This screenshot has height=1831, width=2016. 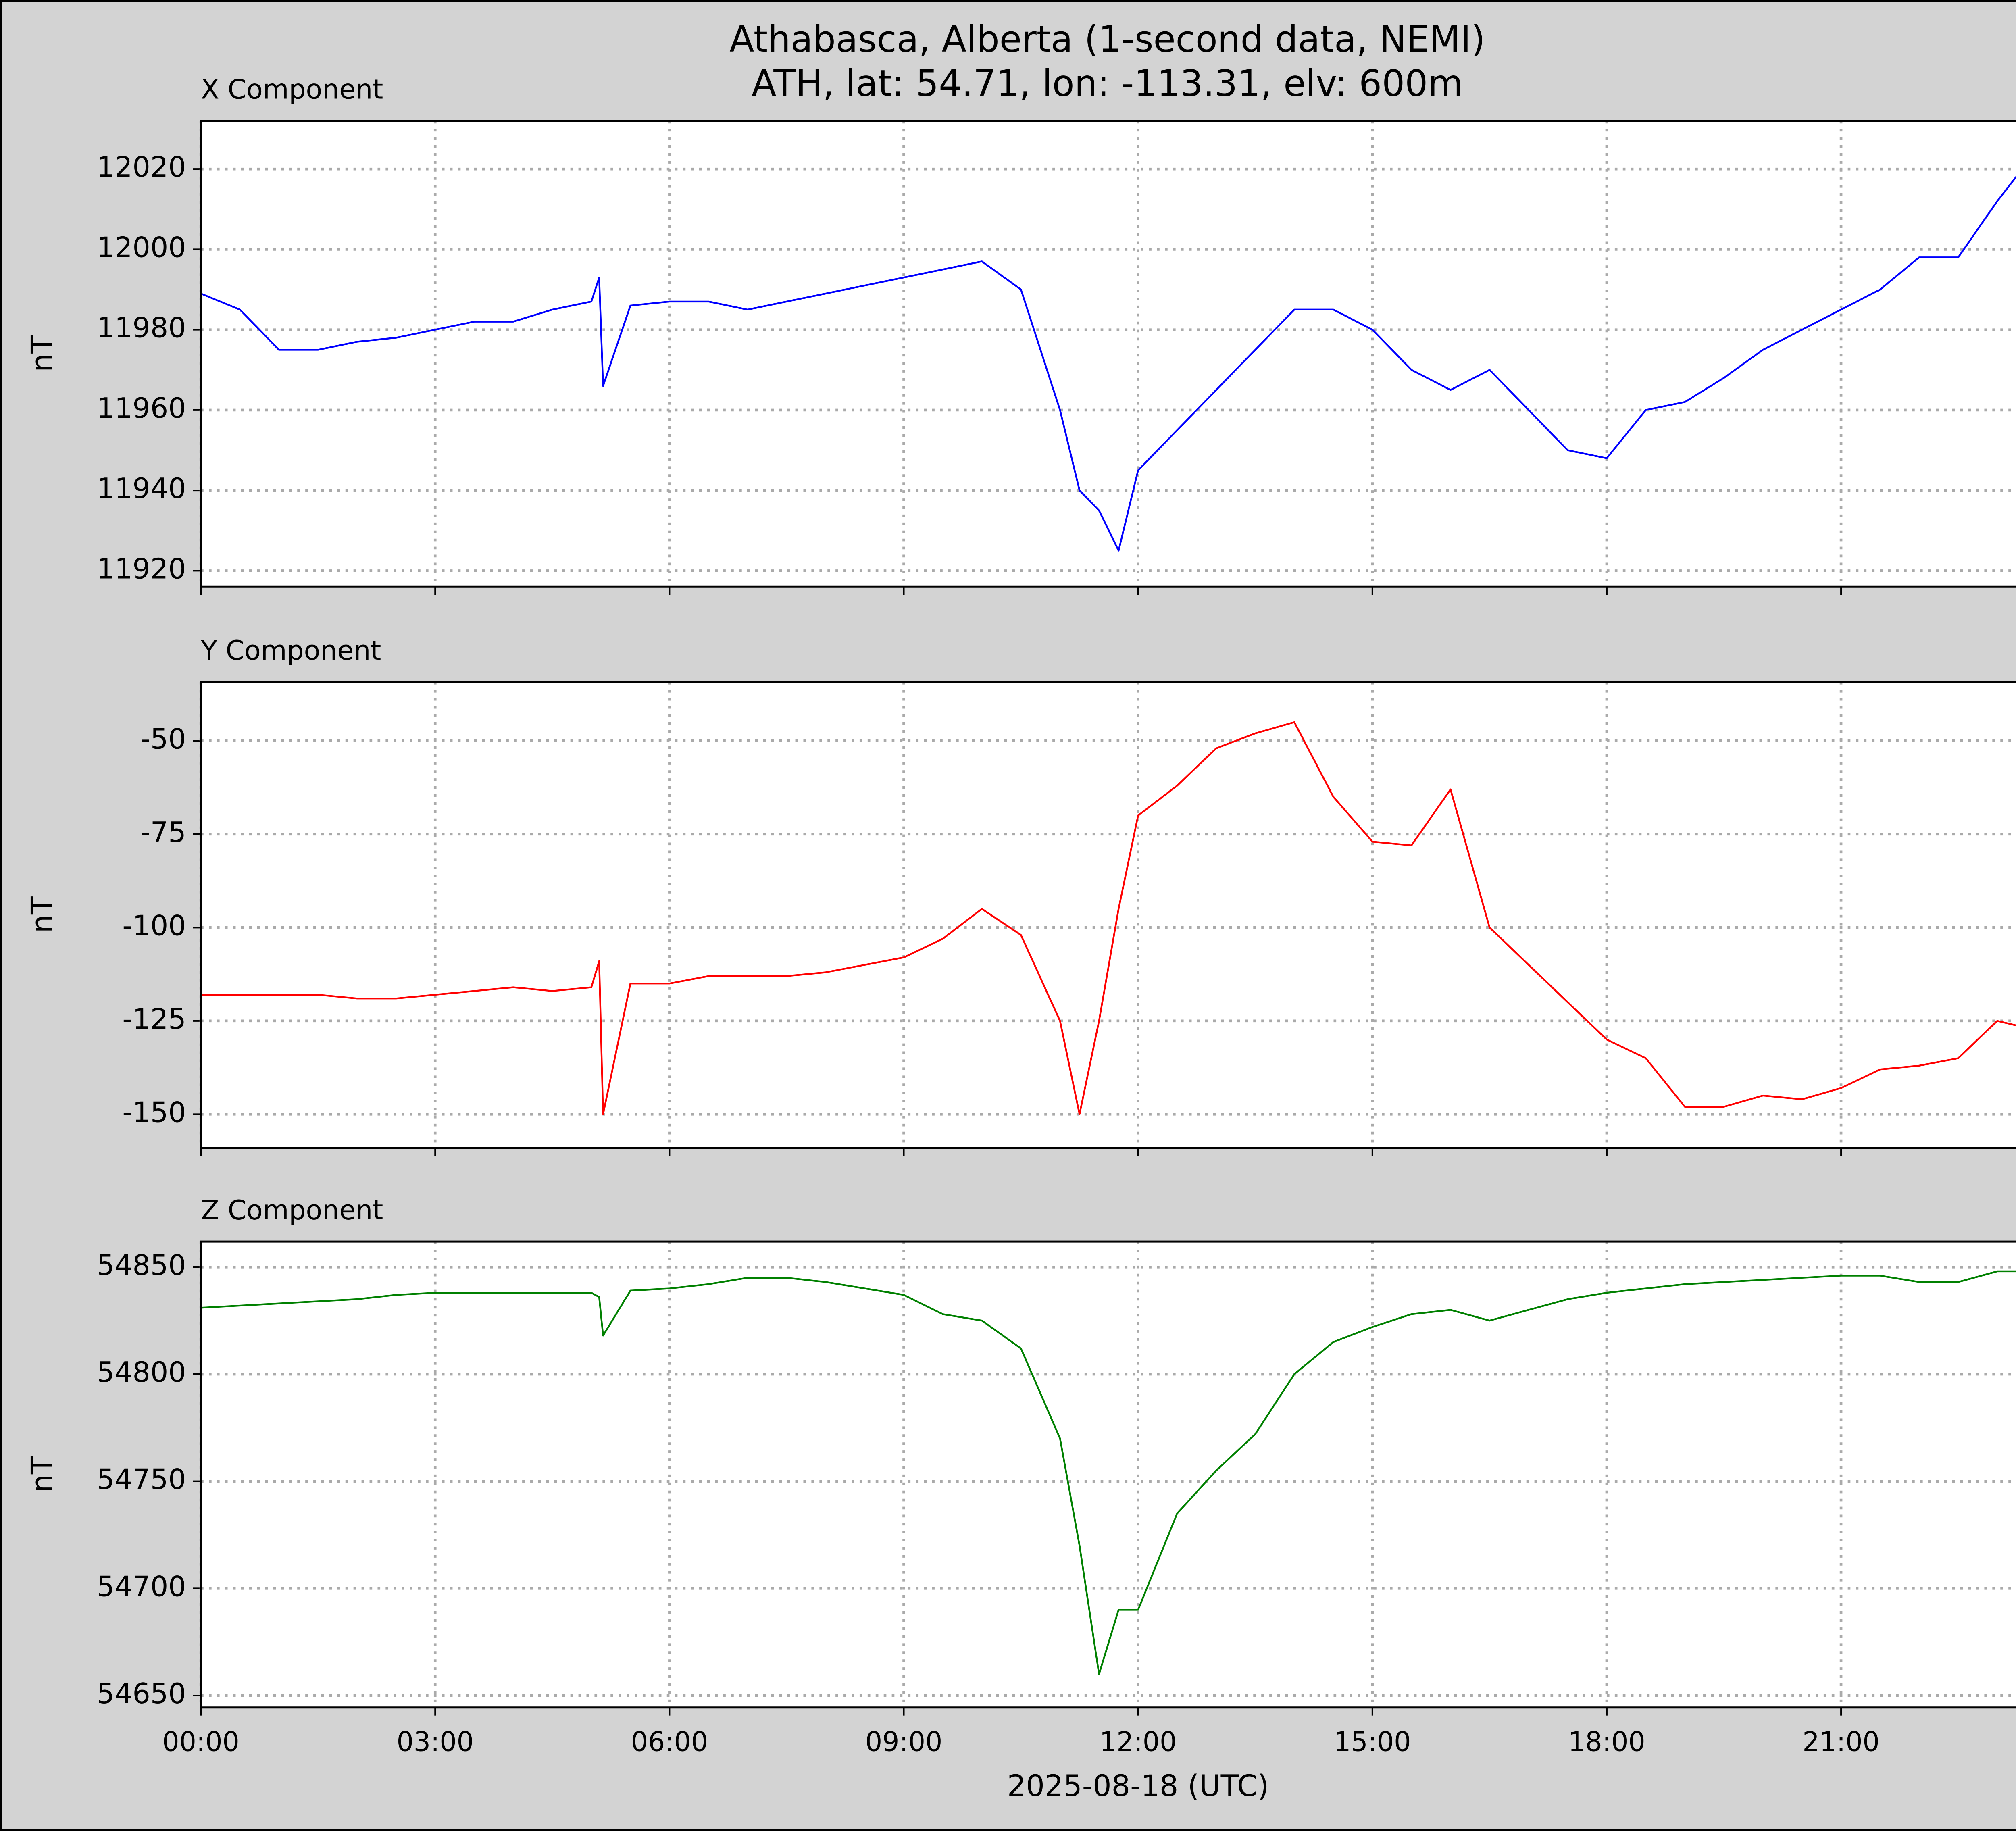 What do you see at coordinates (1107, 84) in the screenshot?
I see `figure-subtitle: ATH, lat: 54.71, lon: -113.31, elv: 600m` at bounding box center [1107, 84].